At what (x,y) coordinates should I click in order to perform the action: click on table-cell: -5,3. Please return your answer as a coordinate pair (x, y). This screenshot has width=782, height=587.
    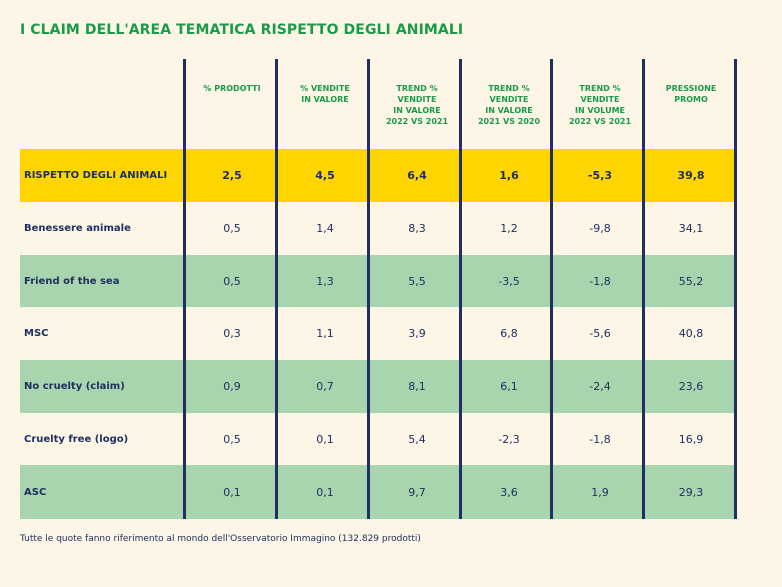
    Looking at the image, I should click on (600, 175).